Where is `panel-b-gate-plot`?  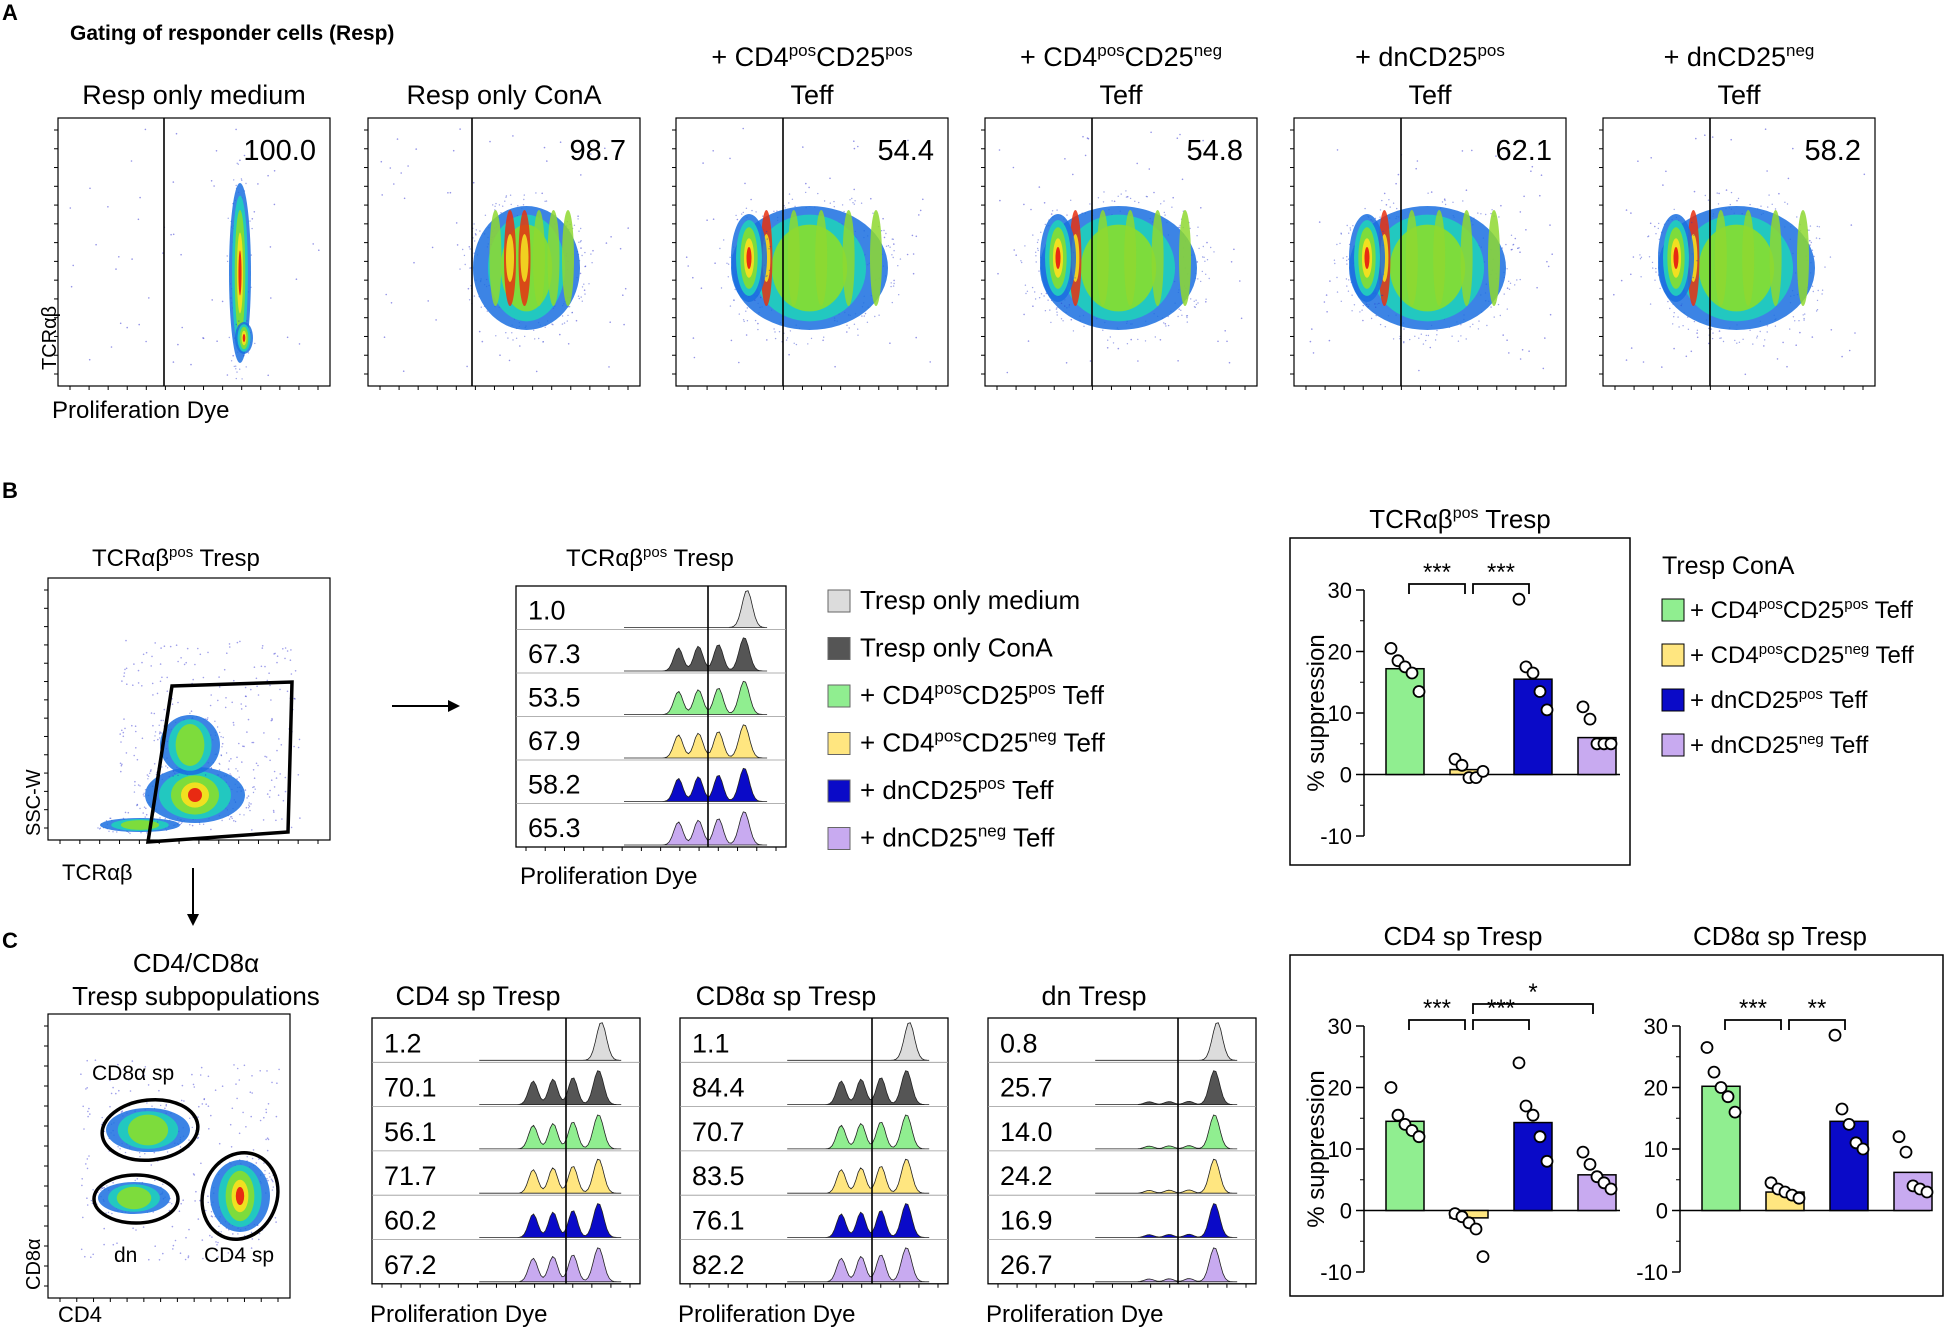 panel-b-gate-plot is located at coordinates (187, 710).